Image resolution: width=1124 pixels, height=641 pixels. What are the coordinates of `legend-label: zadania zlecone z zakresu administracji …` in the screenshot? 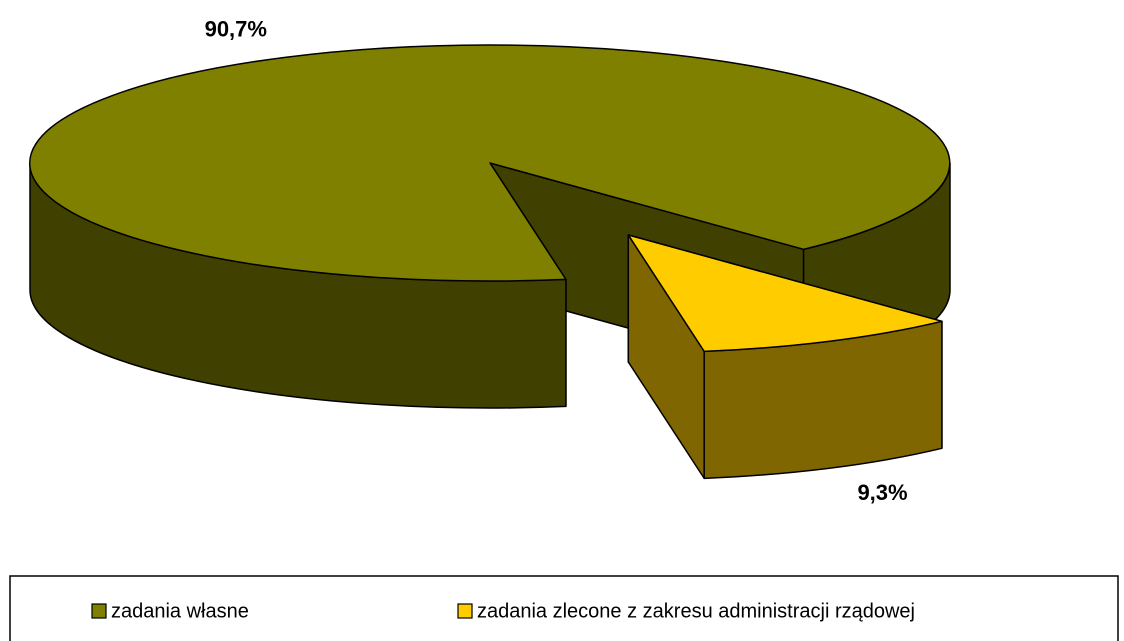 It's located at (696, 611).